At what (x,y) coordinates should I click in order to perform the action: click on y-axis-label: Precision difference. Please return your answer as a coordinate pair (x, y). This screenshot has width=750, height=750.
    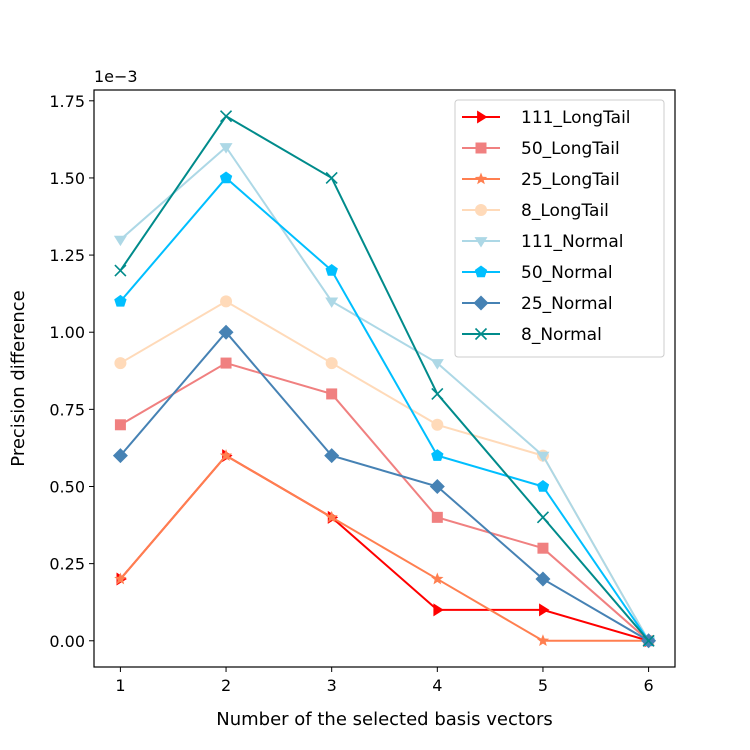
    Looking at the image, I should click on (18, 378).